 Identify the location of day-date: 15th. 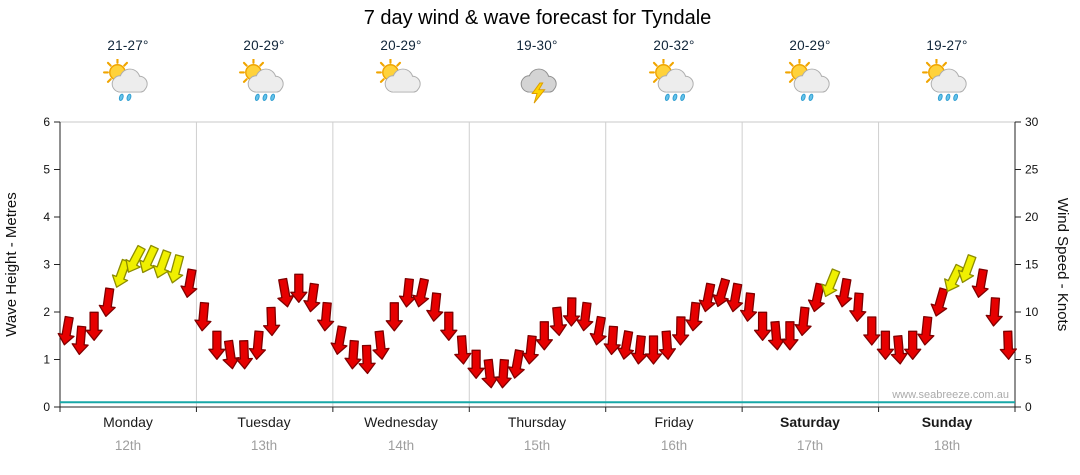
(537, 445).